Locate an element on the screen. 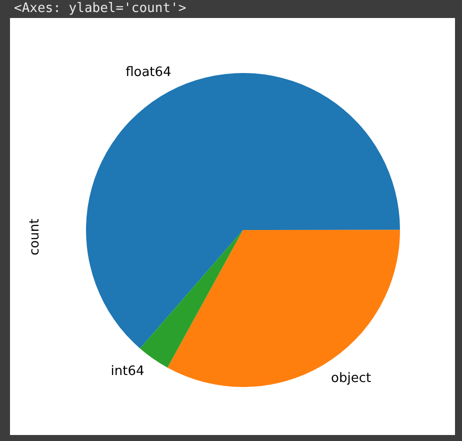 The width and height of the screenshot is (462, 441). slice-label: float64 is located at coordinates (149, 72).